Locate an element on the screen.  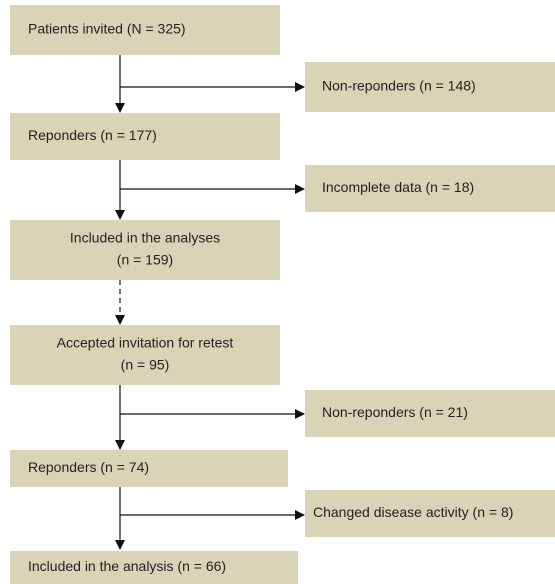
node: Patients invited (N = 325) is located at coordinates (145, 30).